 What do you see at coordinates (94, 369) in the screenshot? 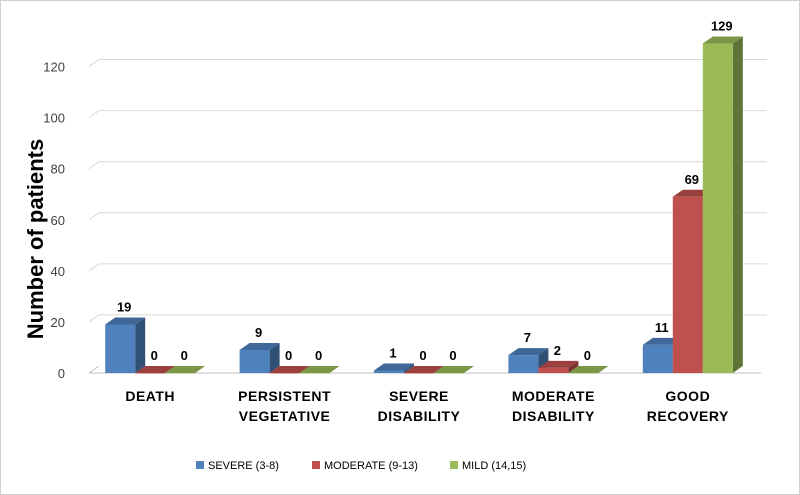
I see `floor-edge` at bounding box center [94, 369].